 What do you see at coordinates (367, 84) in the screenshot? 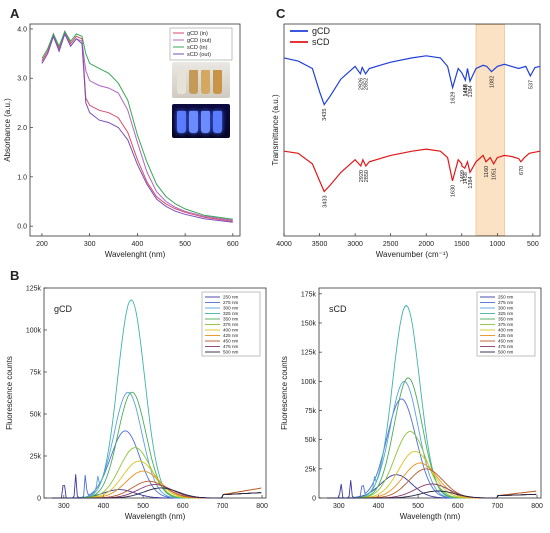
I see `peak-label: 2852` at bounding box center [367, 84].